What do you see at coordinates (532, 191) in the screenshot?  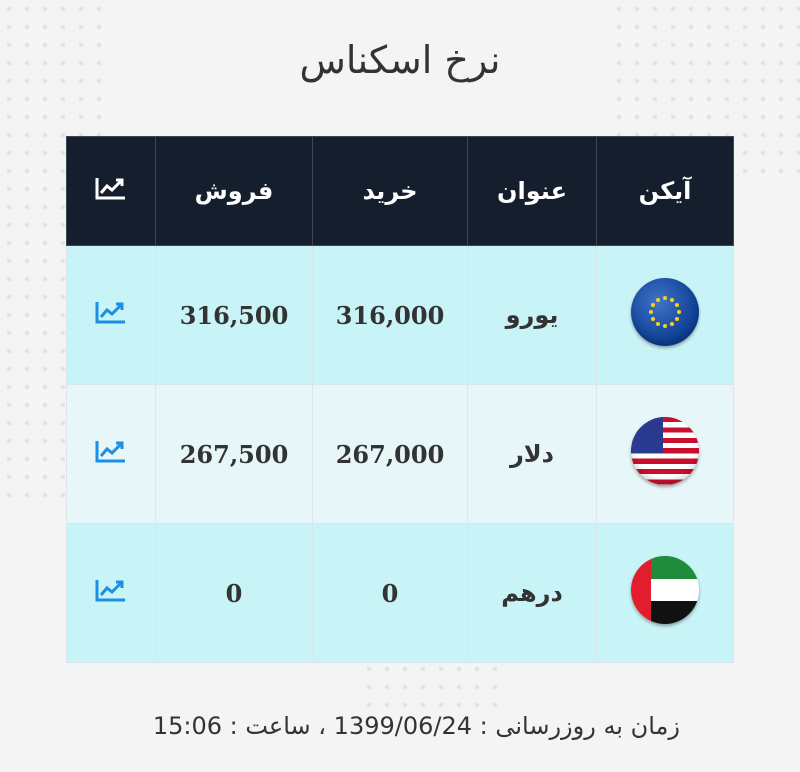 I see `header-name: عنوان` at bounding box center [532, 191].